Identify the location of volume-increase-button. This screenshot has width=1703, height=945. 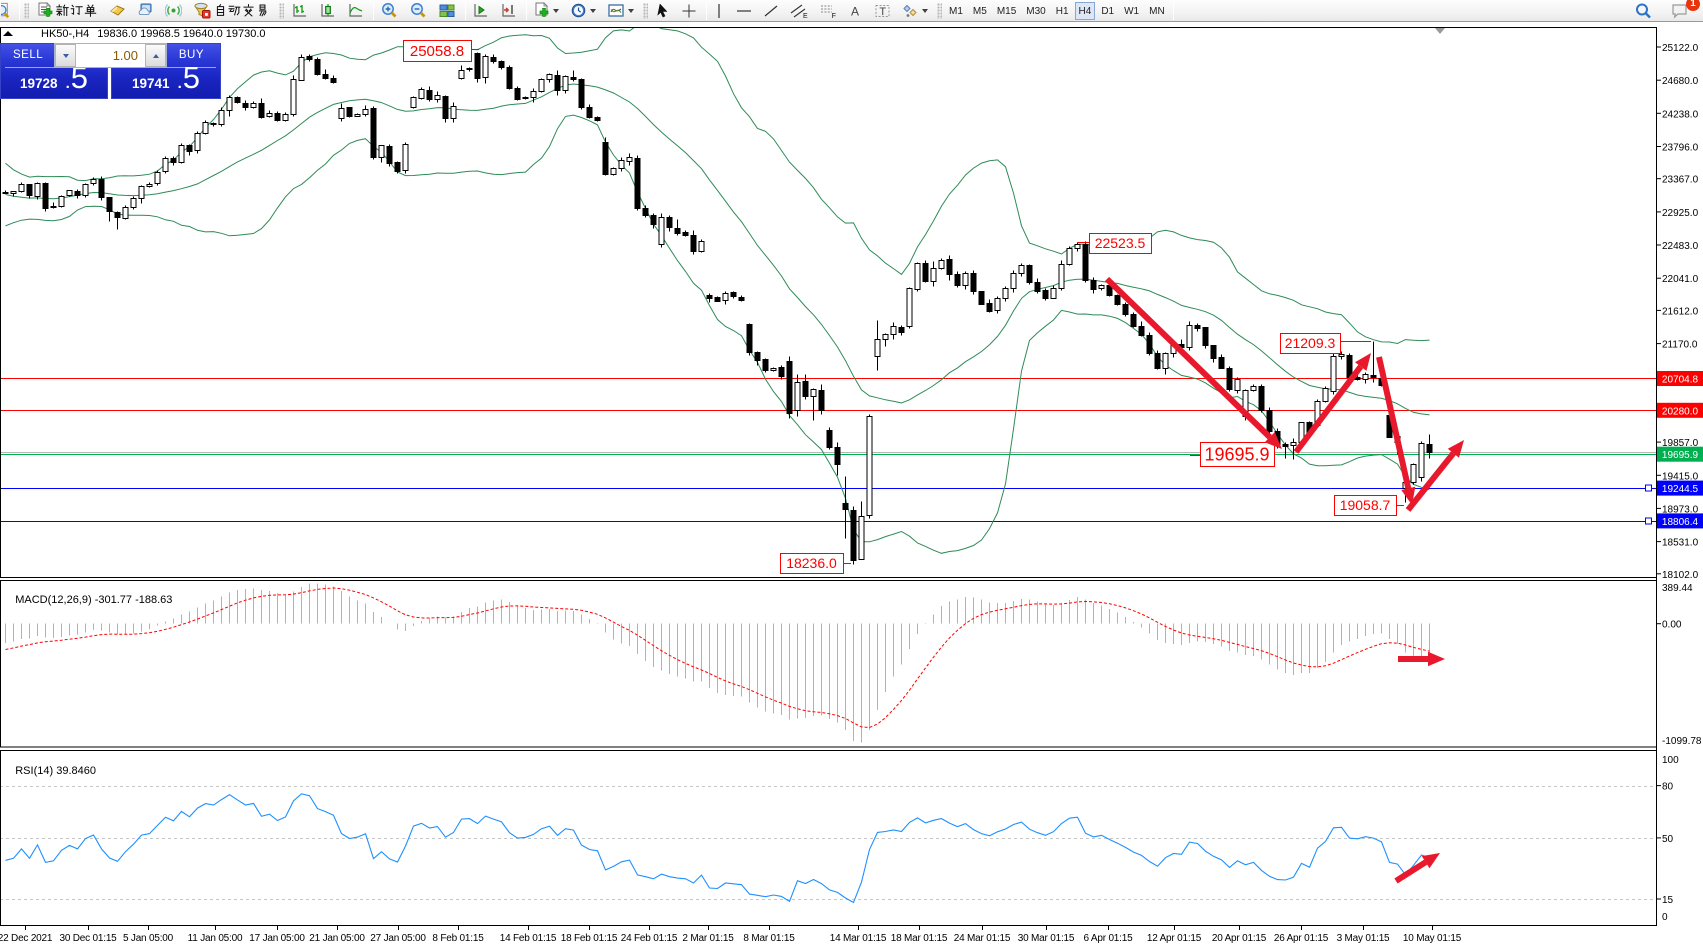
(155, 55).